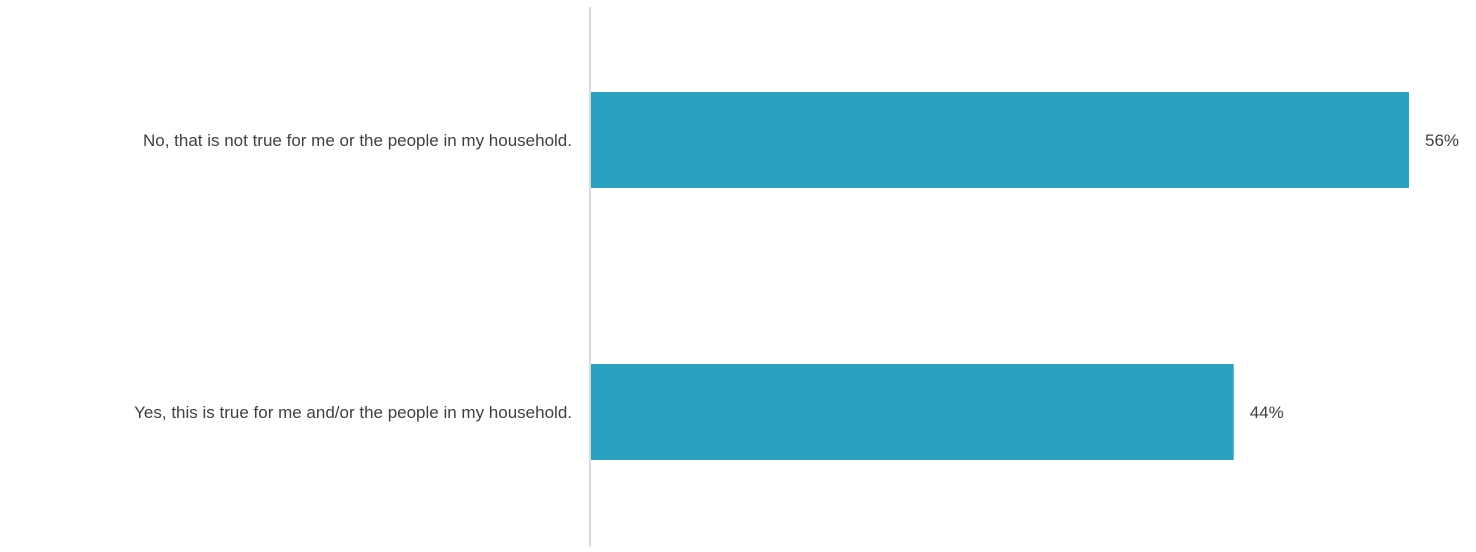  Describe the element at coordinates (1442, 140) in the screenshot. I see `value-label-1: 56%` at that location.